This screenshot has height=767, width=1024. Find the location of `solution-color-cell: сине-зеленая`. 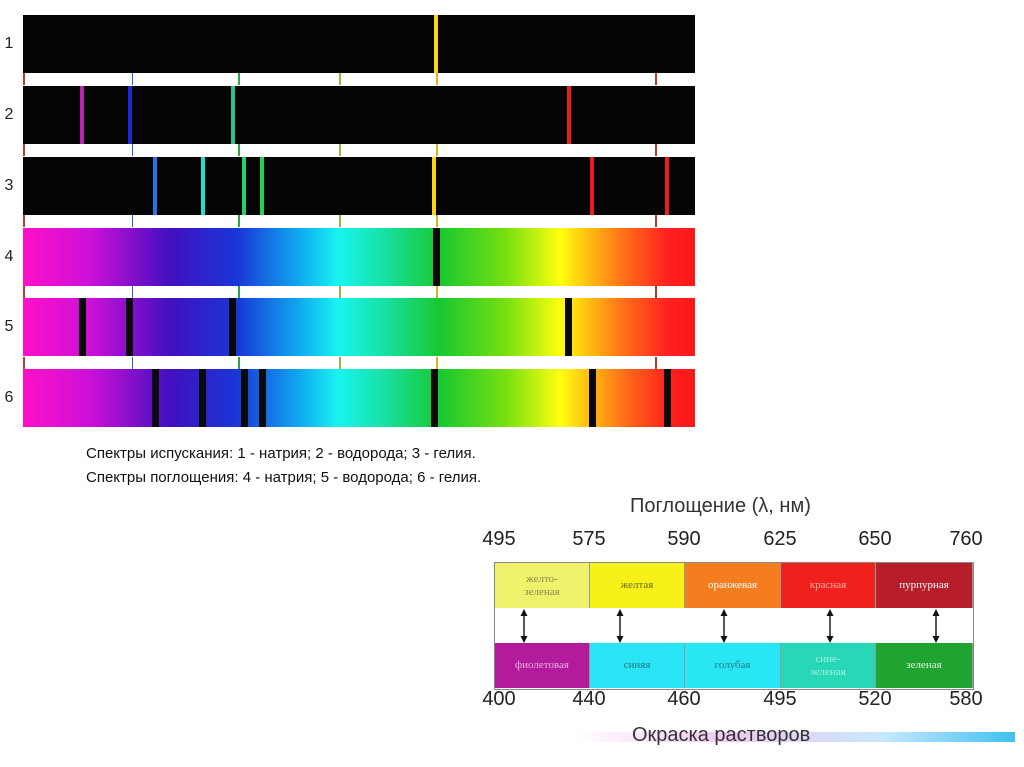

solution-color-cell: сине-зеленая is located at coordinates (828, 665).